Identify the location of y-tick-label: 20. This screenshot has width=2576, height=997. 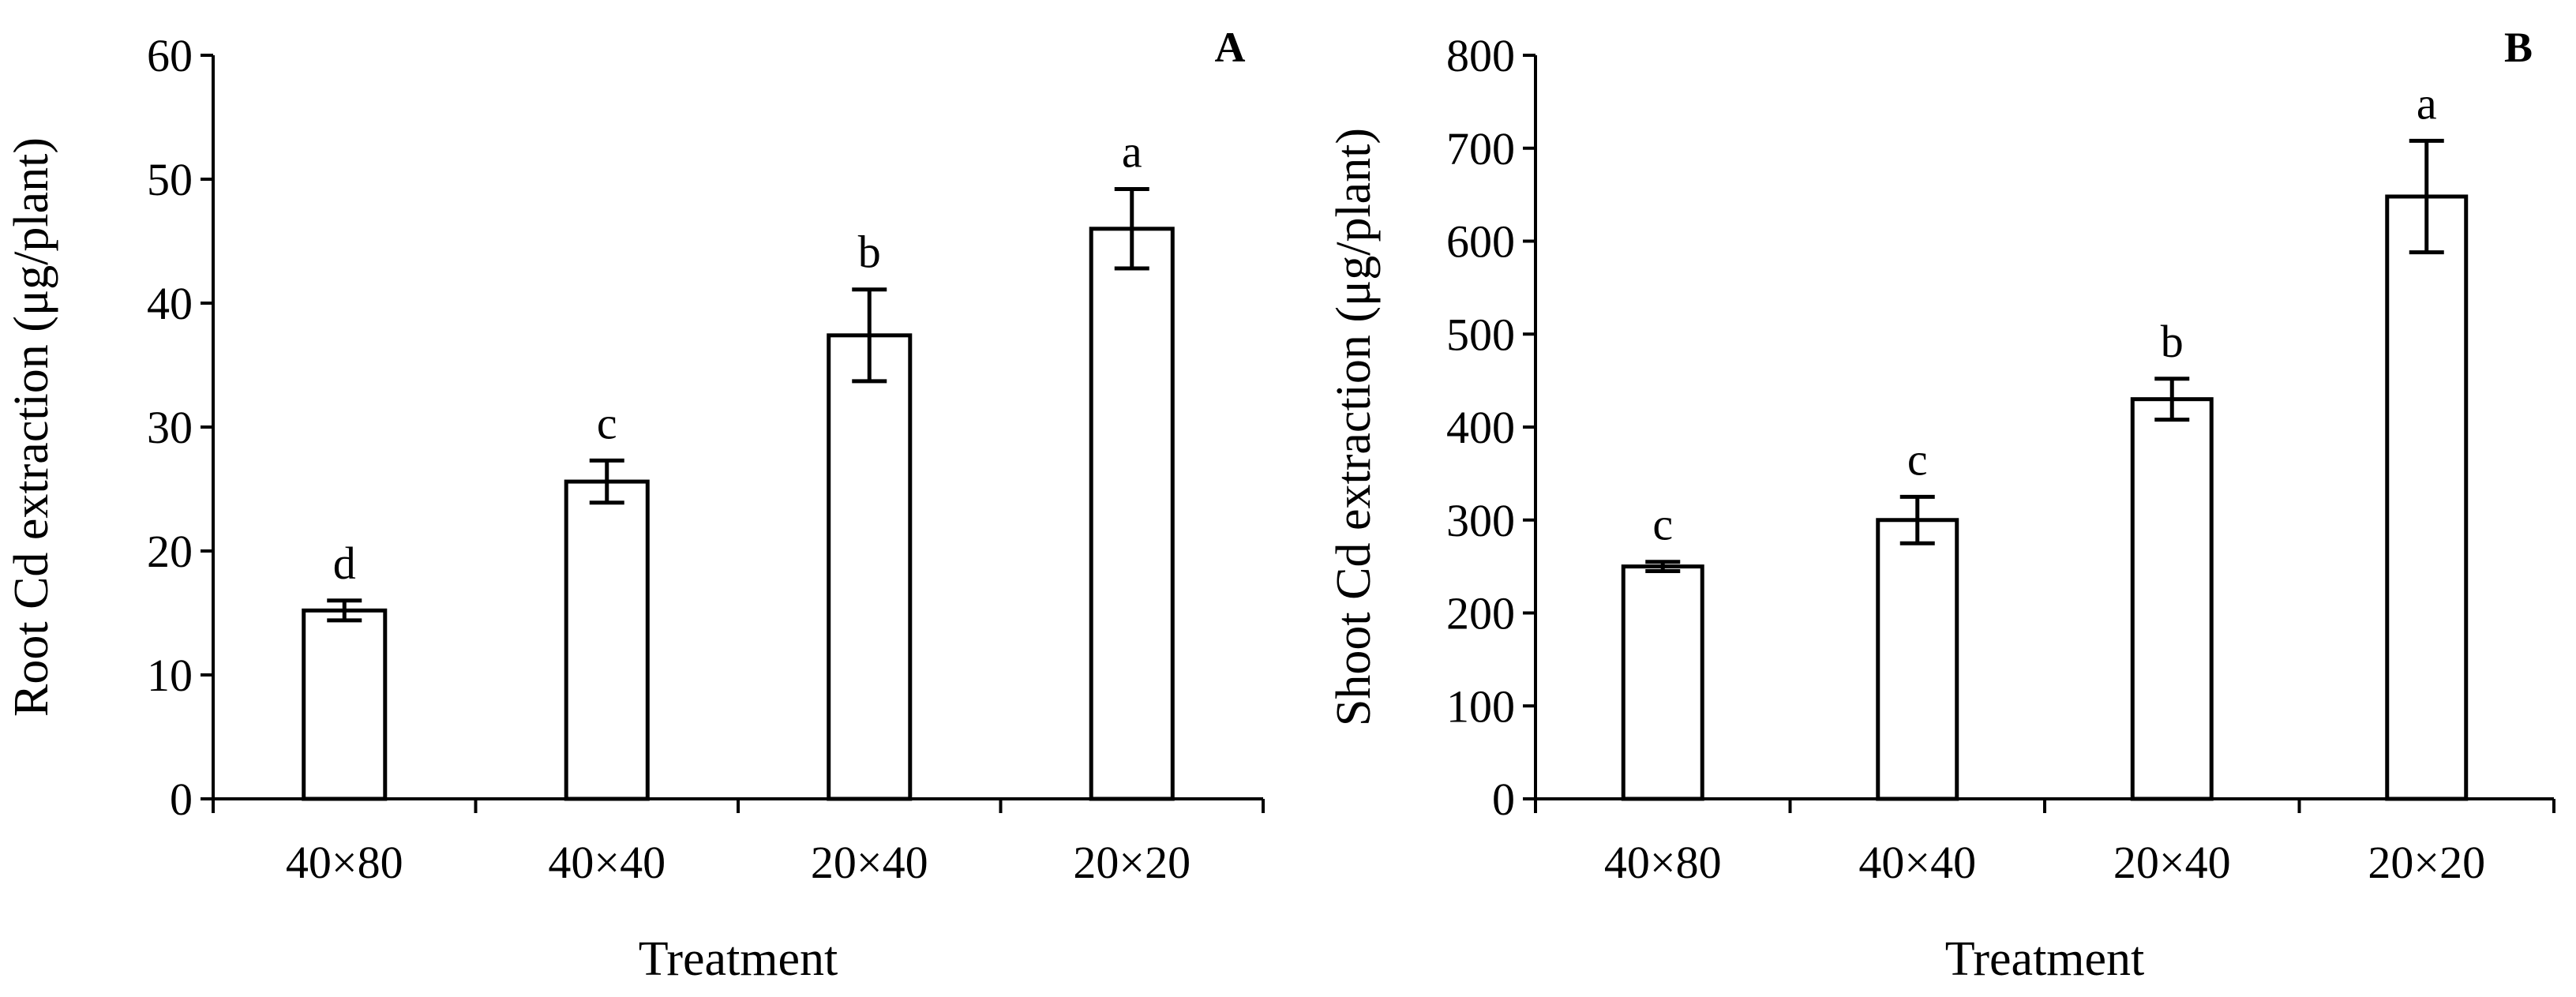
(170, 551).